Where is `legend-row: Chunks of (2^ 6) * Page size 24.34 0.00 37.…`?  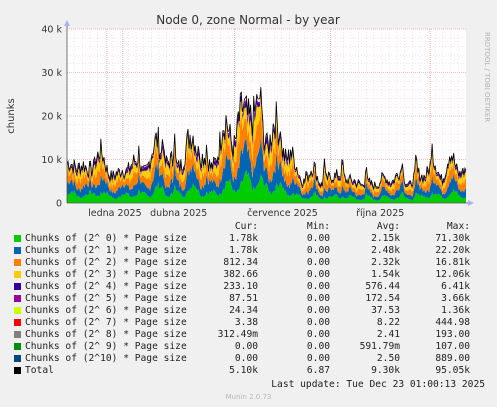
legend-row: Chunks of (2^ 6) * Page size 24.34 0.00 37.… is located at coordinates (248, 311).